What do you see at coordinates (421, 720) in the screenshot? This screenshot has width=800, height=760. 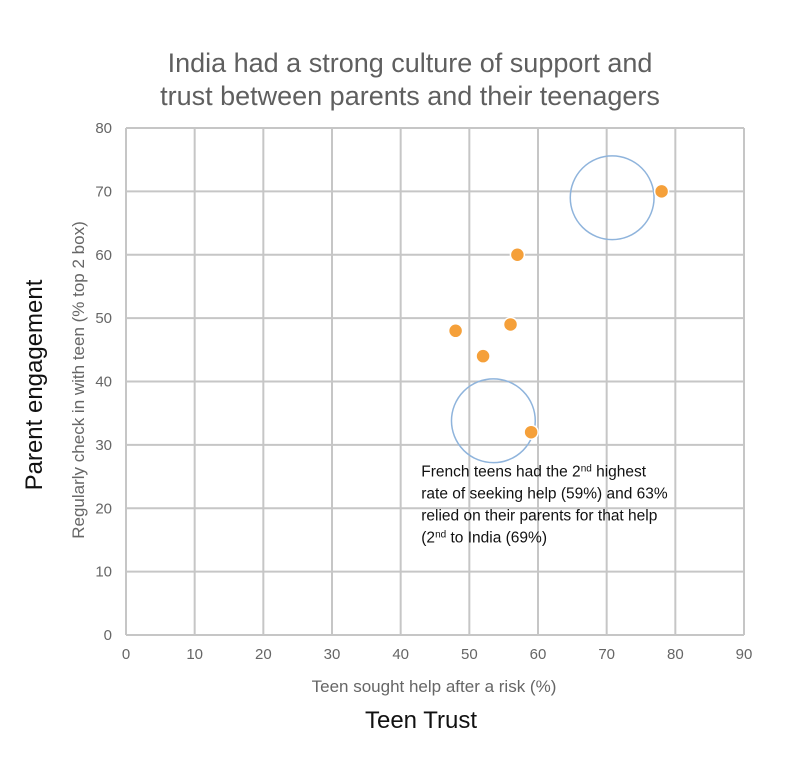 I see `outer-x-label: Teen Trust` at bounding box center [421, 720].